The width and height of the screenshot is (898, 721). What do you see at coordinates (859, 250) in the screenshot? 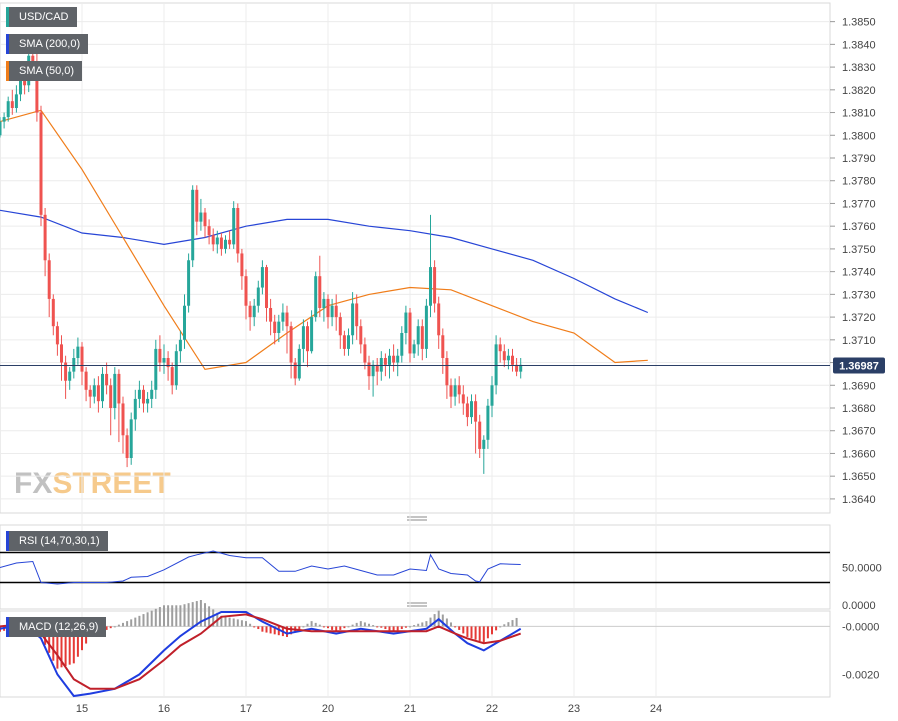
I see `price-tick-label: 1.3750` at bounding box center [859, 250].